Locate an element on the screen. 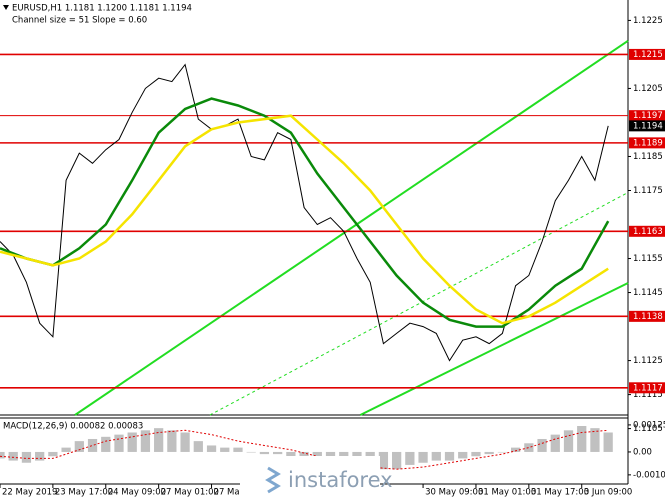 This screenshot has height=499, width=665. level-label: 1.1163 is located at coordinates (648, 232).